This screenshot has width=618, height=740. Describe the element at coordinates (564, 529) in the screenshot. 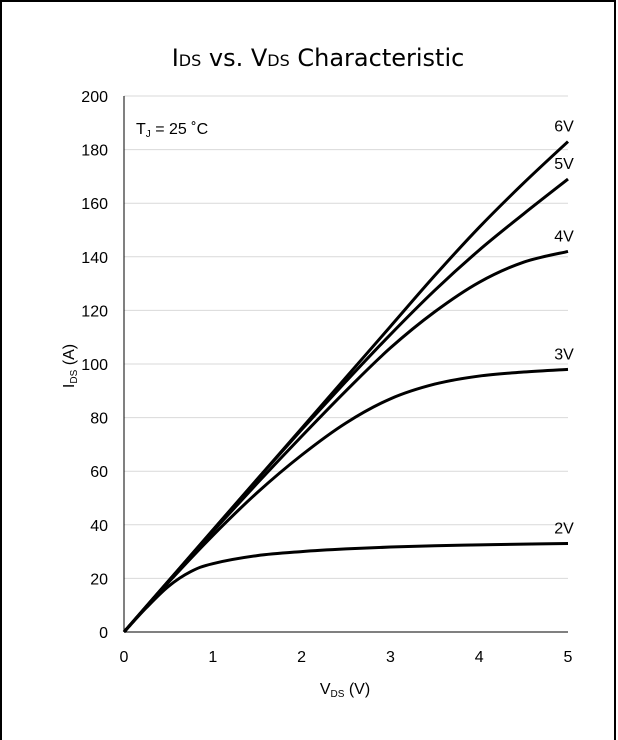

I see `series-label-2V: 2V` at that location.